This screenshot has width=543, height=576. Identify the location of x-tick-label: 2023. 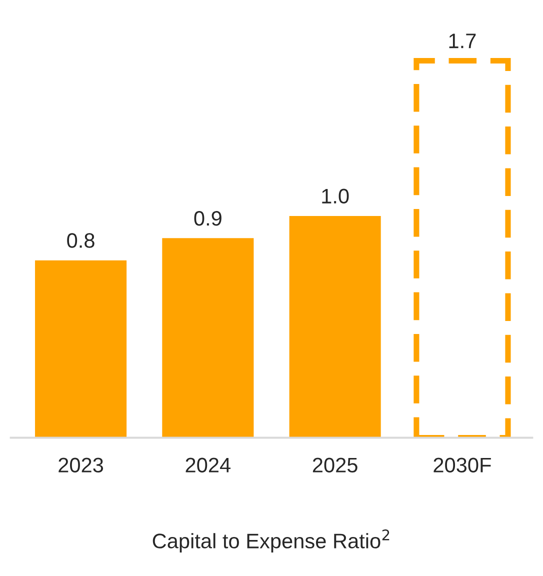
(81, 465).